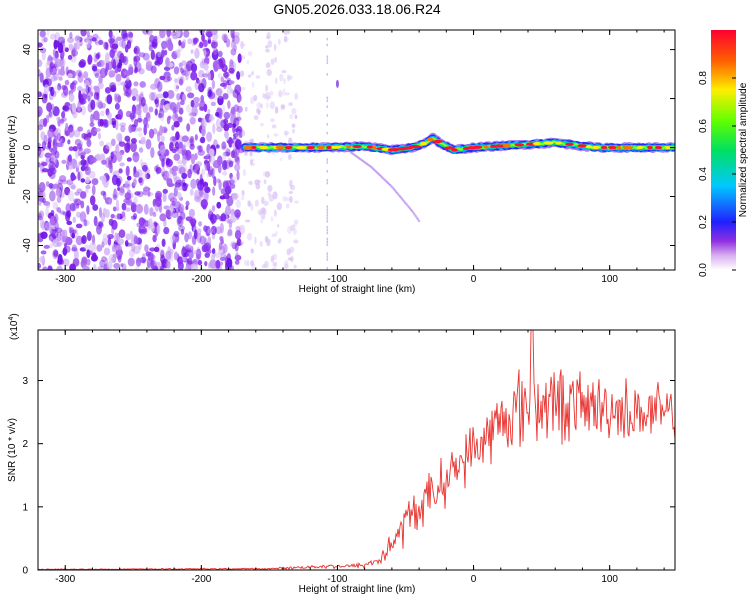  Describe the element at coordinates (337, 83) in the screenshot. I see `vertical-spot` at that location.